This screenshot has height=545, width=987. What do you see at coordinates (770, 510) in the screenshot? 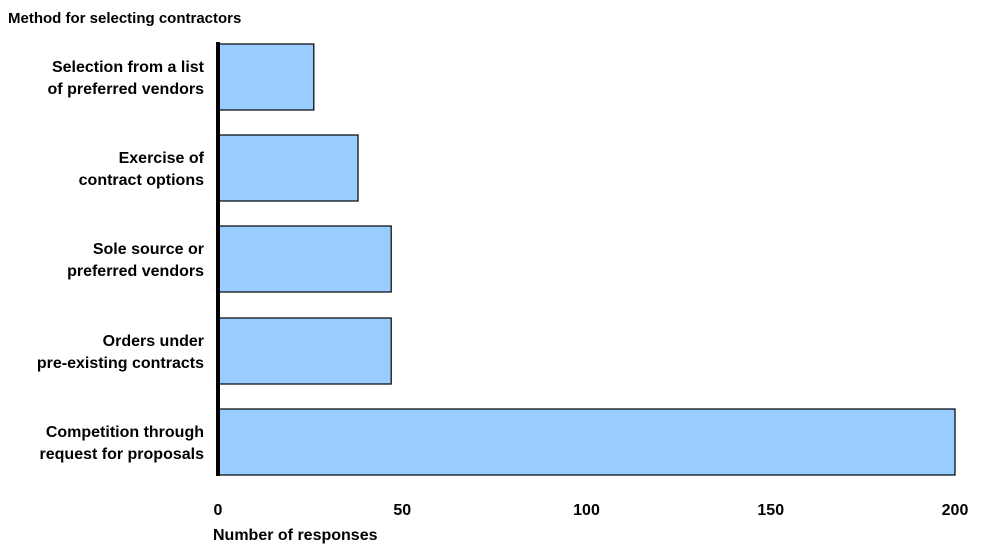
I see `x-tick-label: 150` at bounding box center [770, 510].